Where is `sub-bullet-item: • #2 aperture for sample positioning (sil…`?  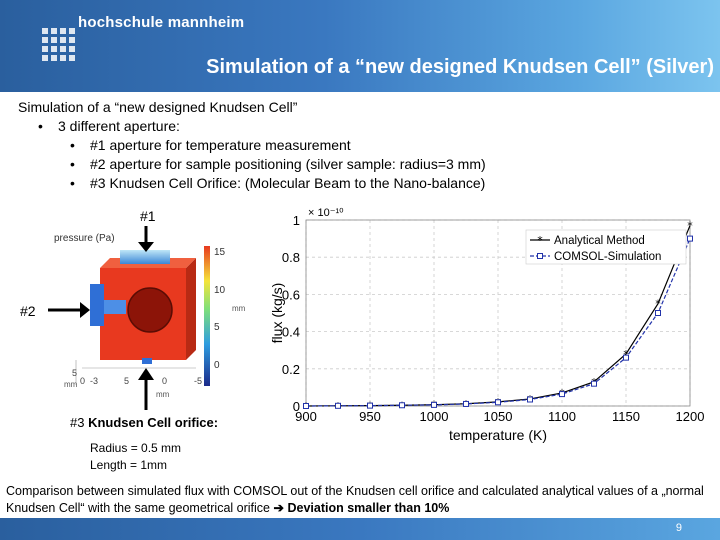
sub-bullet-item: • #2 aperture for sample positioning (sil… is located at coordinates (278, 164).